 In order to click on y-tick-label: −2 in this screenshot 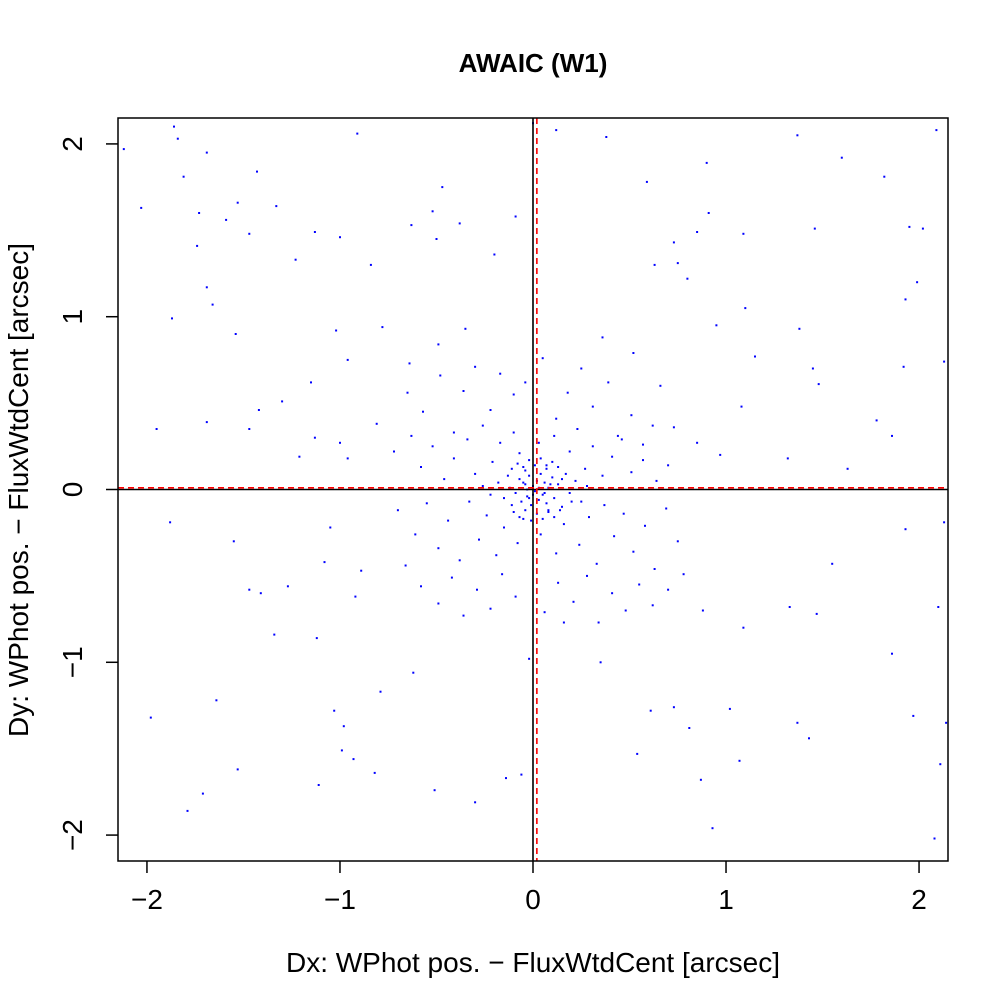, I will do `click(72, 835)`.